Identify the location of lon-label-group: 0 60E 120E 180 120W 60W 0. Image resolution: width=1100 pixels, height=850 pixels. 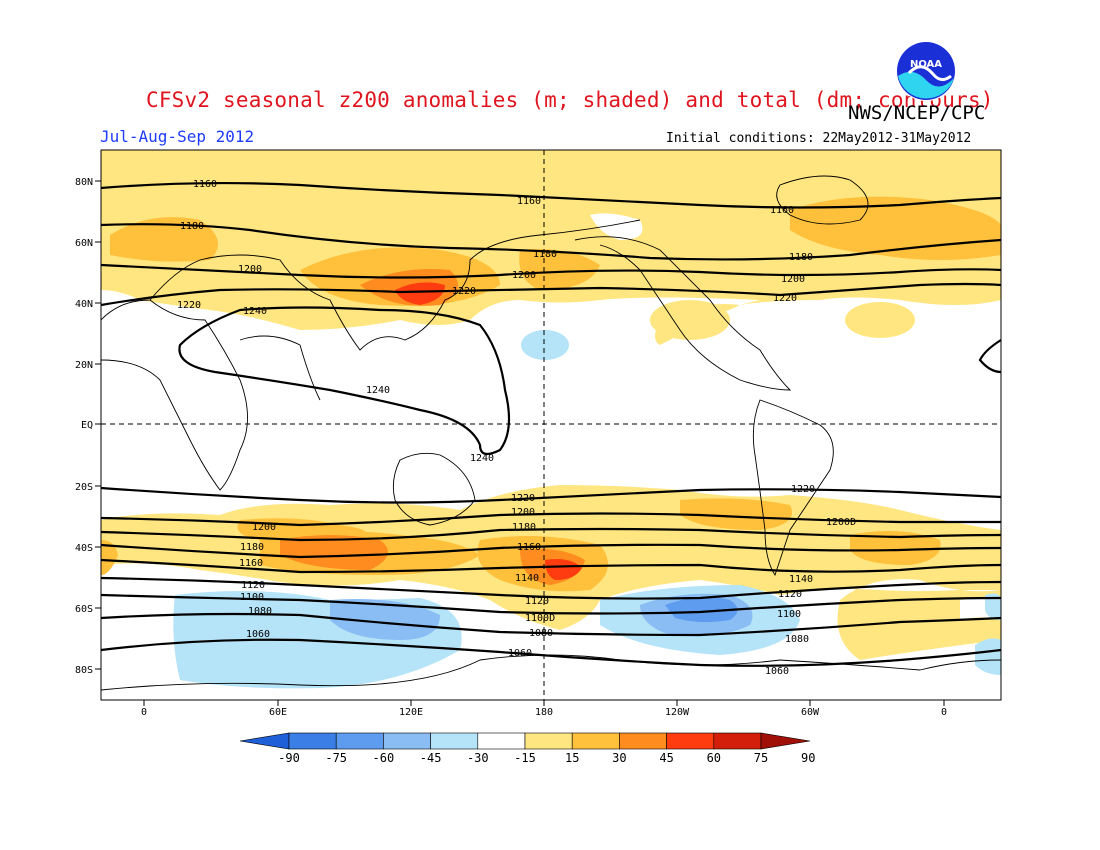
(544, 712).